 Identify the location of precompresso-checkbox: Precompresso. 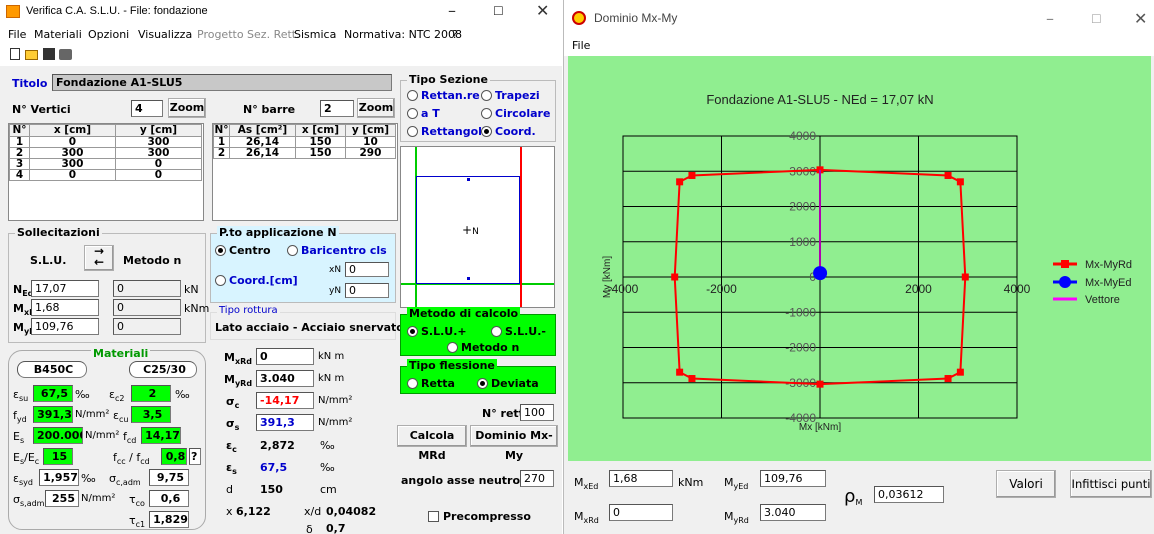
(479, 516).